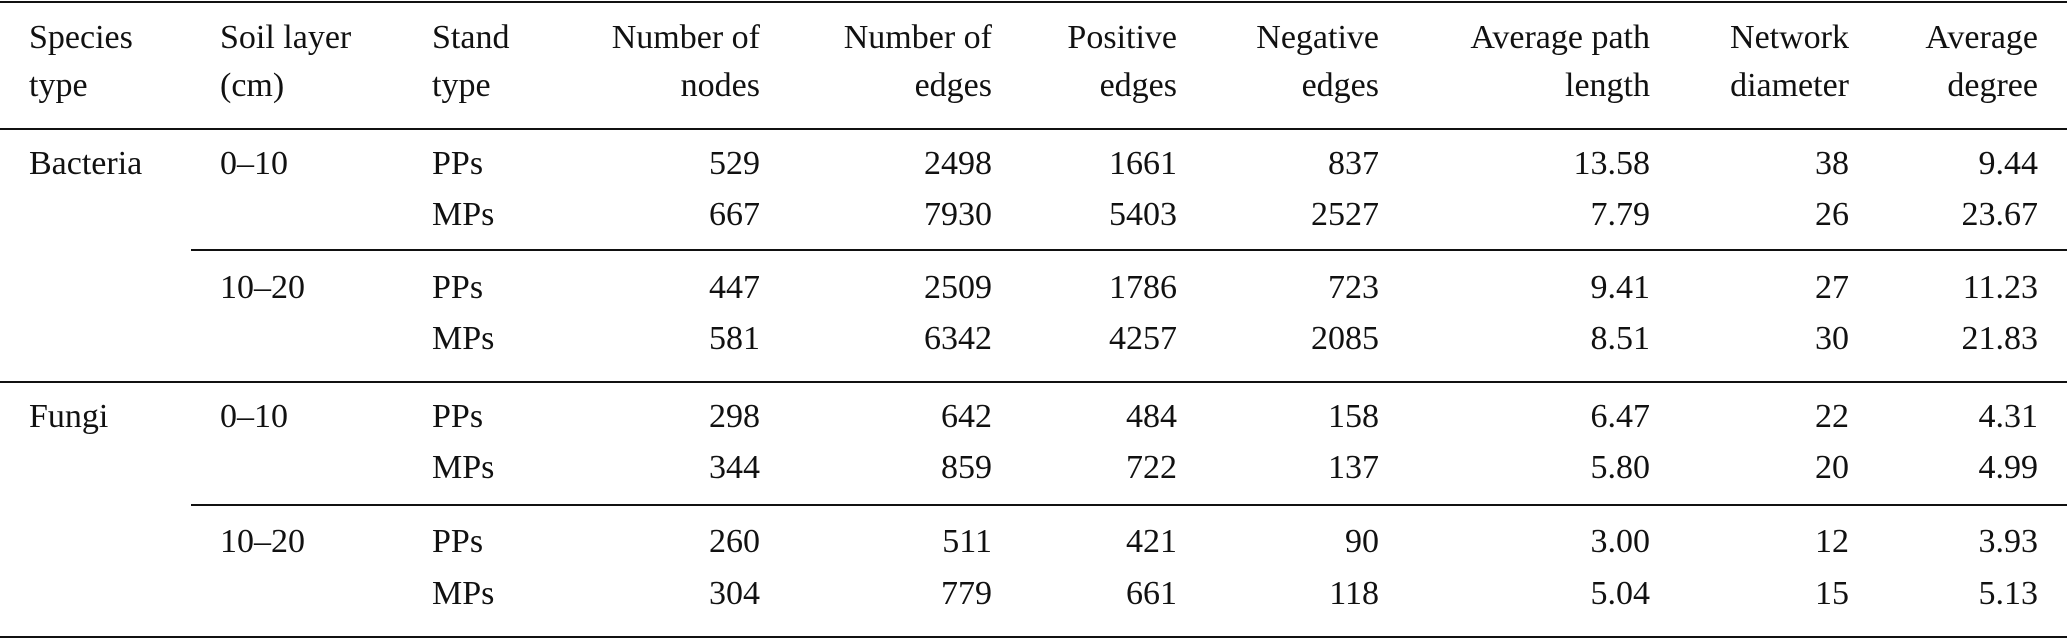 The image size is (2067, 640). I want to click on cell: 447, so click(734, 287).